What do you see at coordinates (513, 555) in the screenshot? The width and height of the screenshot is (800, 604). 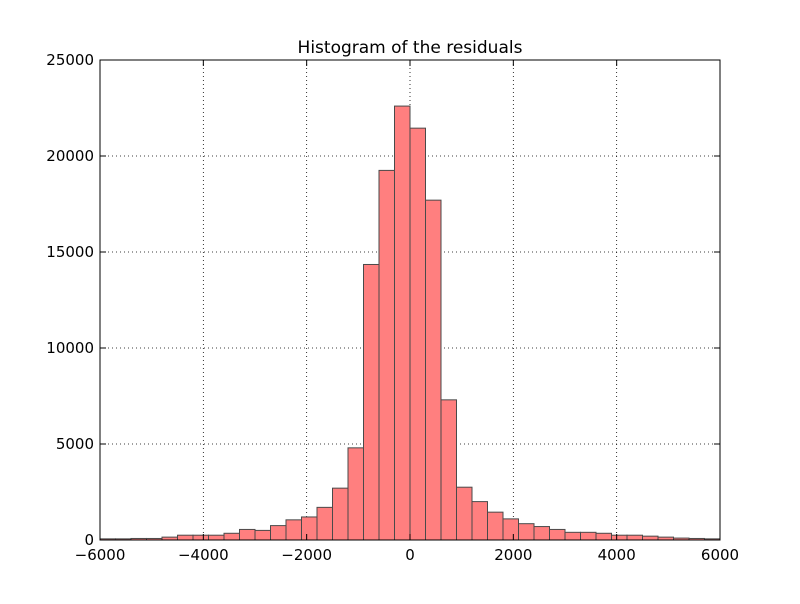 I see `x-tick-label: 2000` at bounding box center [513, 555].